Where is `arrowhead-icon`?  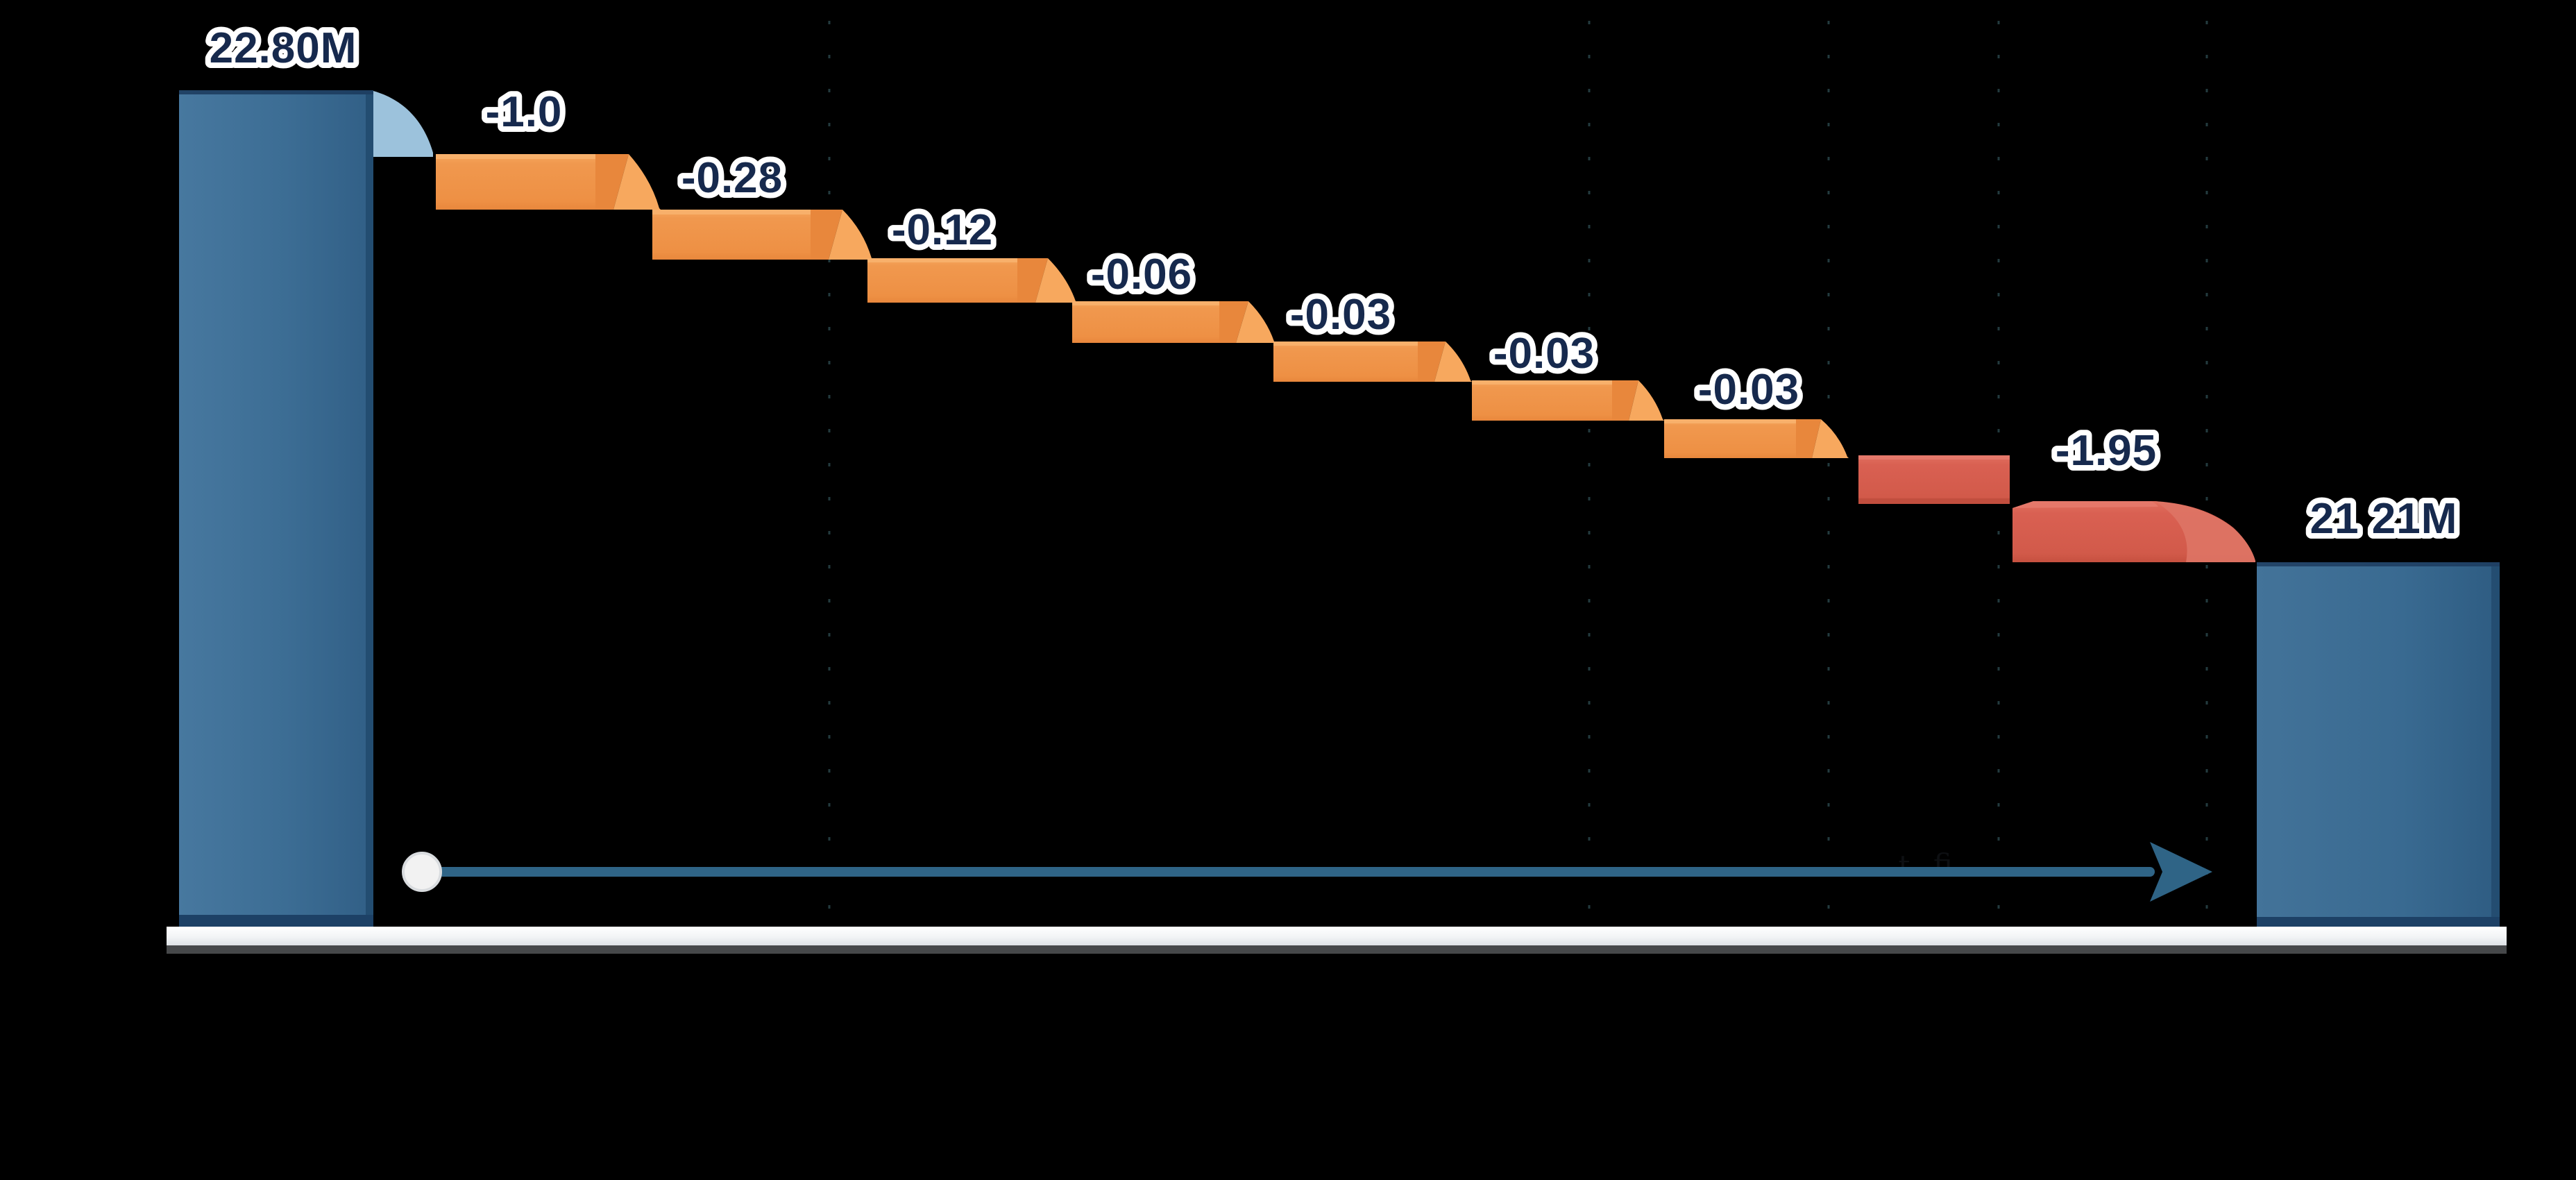
arrowhead-icon is located at coordinates (2181, 872).